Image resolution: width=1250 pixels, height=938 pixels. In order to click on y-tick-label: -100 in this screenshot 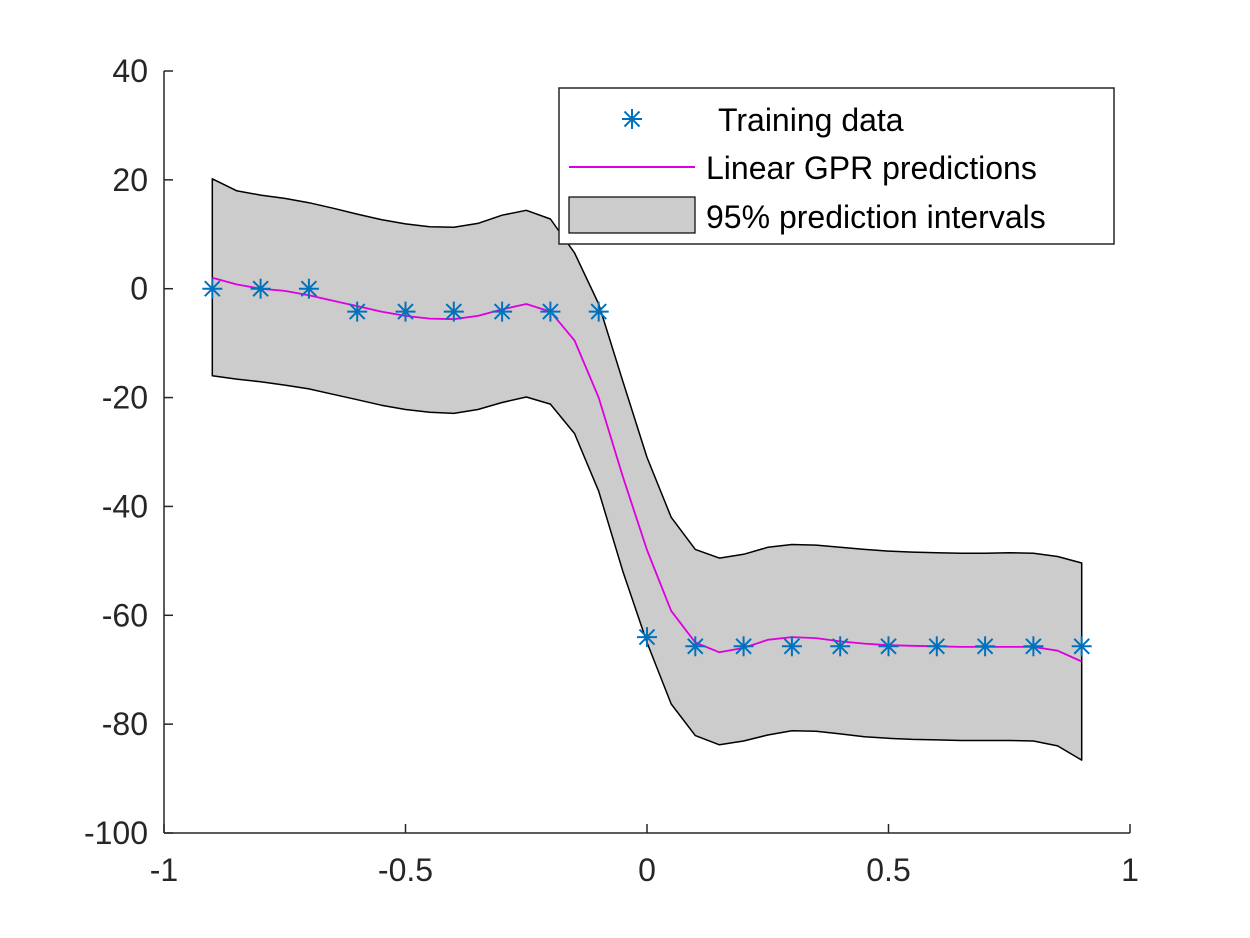, I will do `click(116, 833)`.